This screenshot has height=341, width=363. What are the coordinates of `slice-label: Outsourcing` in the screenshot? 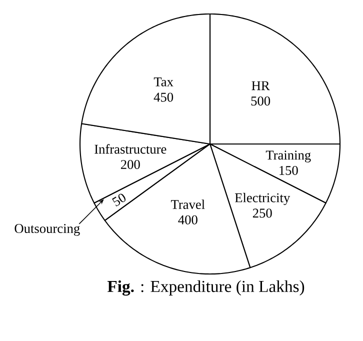 It's located at (47, 230).